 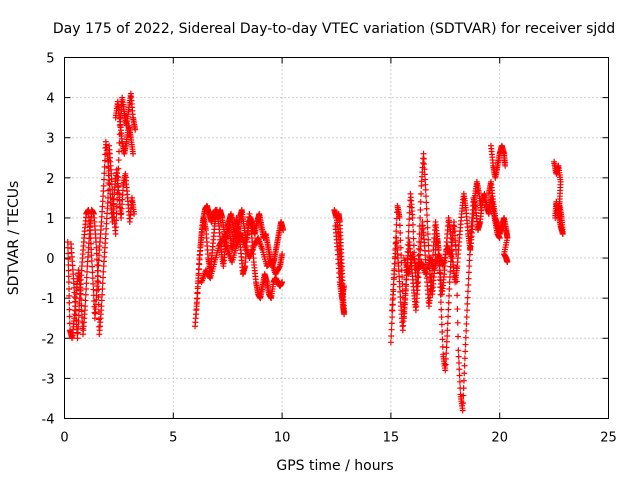 I want to click on x-tick-label: 10, so click(x=282, y=438).